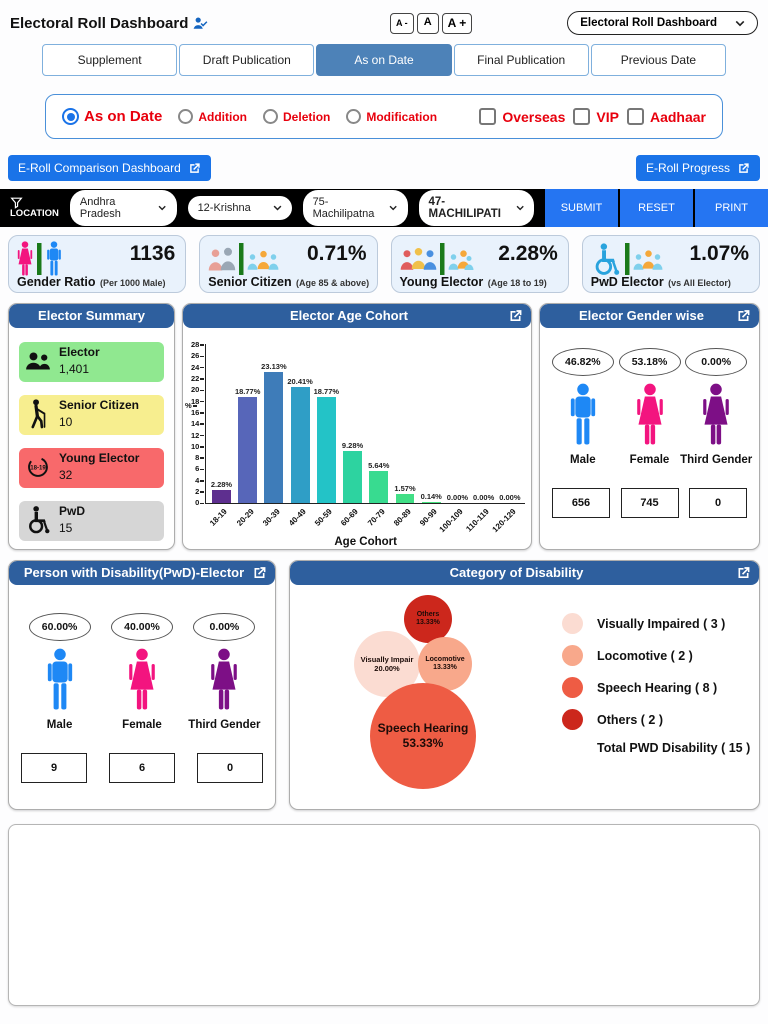 The height and width of the screenshot is (1024, 768). Describe the element at coordinates (649, 362) in the screenshot. I see `percent-badge: 53.18%` at that location.